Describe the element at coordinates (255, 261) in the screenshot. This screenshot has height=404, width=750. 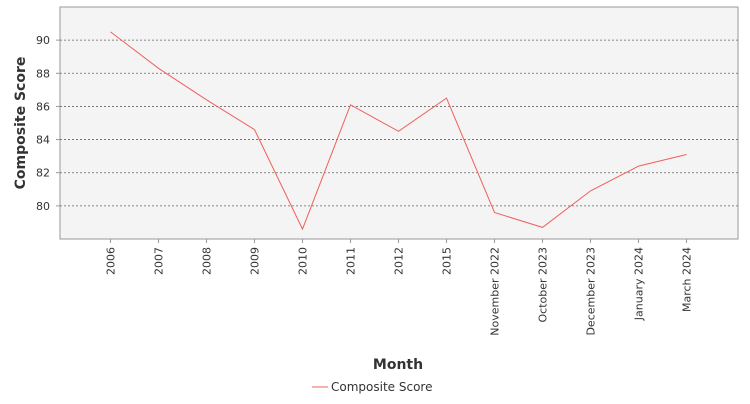
I see `x-tick-label: 2009` at that location.